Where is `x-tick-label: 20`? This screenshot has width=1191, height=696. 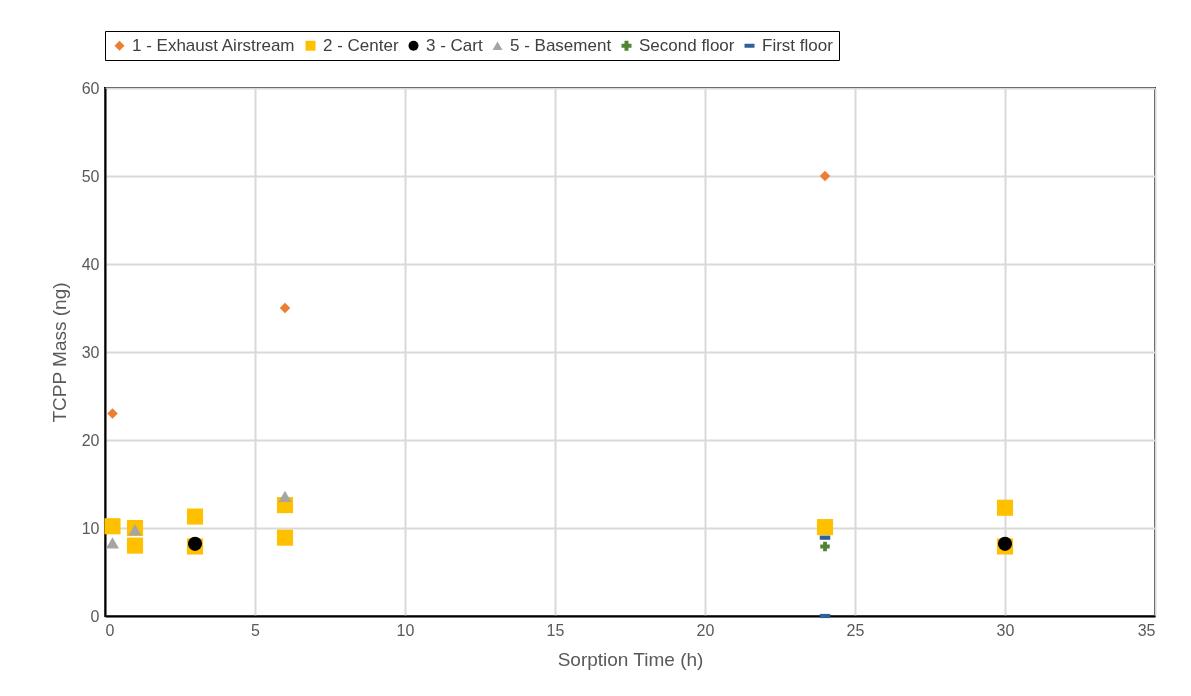
x-tick-label: 20 is located at coordinates (705, 630).